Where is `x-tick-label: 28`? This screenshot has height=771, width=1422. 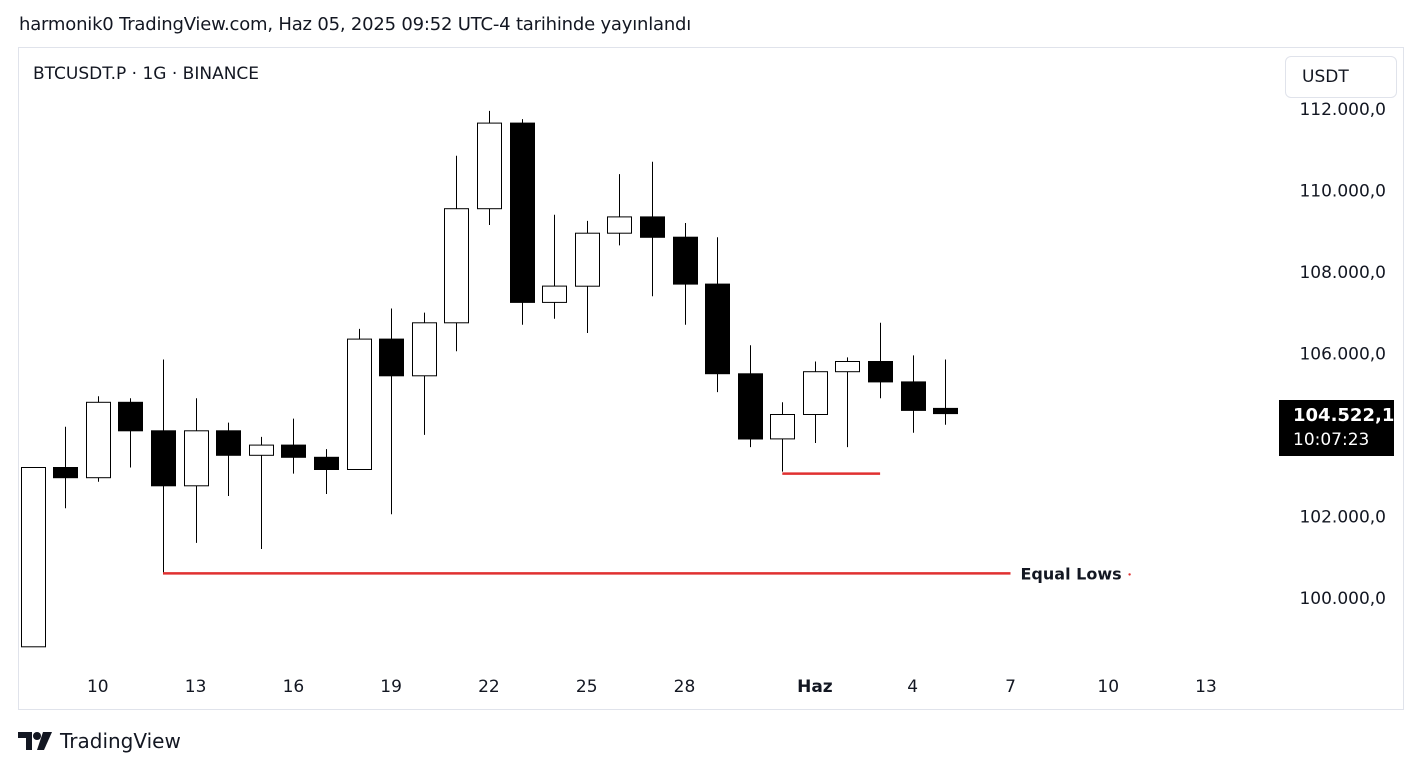
x-tick-label: 28 is located at coordinates (685, 687).